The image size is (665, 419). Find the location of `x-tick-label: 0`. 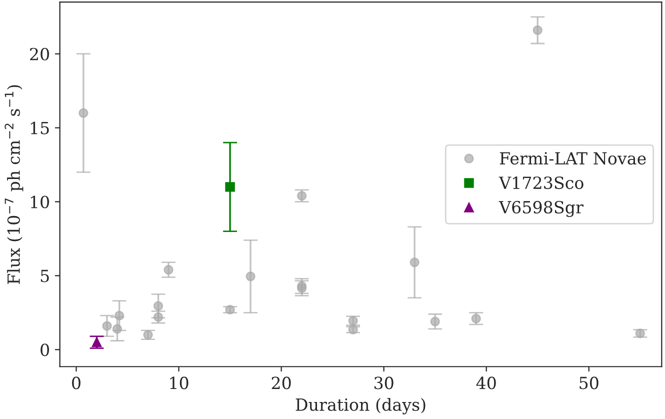

x-tick-label: 0 is located at coordinates (76, 383).